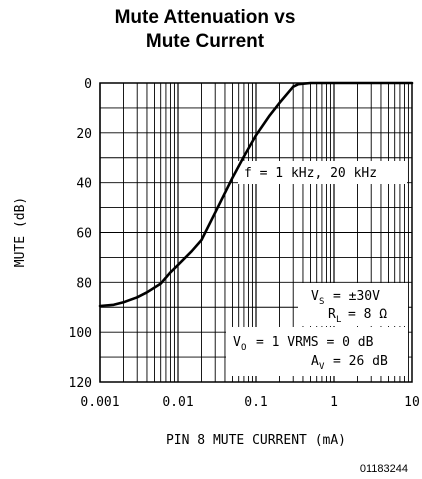 This screenshot has height=479, width=422. What do you see at coordinates (317, 351) in the screenshot?
I see `output-annotation-bg` at bounding box center [317, 351].